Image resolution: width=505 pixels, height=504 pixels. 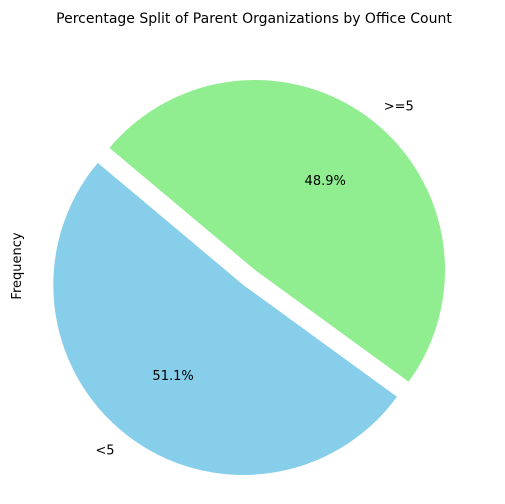 I want to click on slice-percentage-label: 51.1%, so click(x=172, y=376).